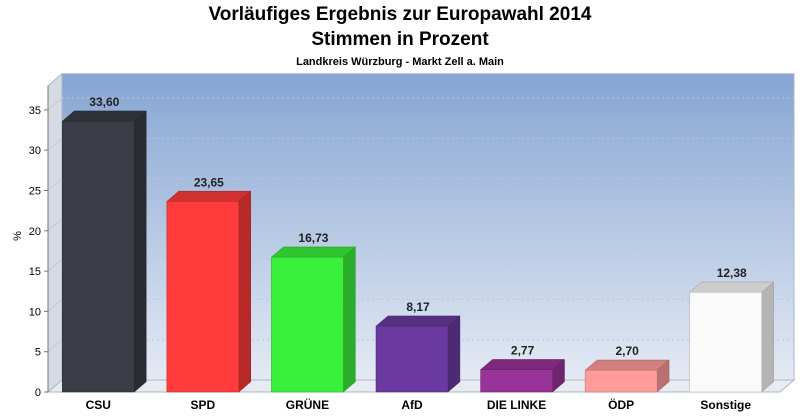 Image resolution: width=800 pixels, height=420 pixels. I want to click on y-tick-label: 30, so click(35, 151).